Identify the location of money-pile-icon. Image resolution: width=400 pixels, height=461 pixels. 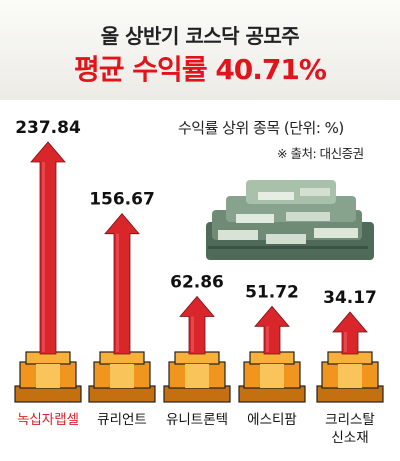
(290, 220).